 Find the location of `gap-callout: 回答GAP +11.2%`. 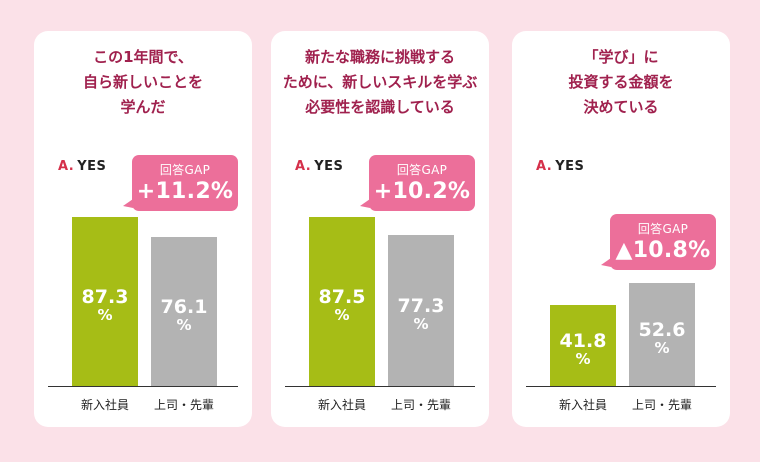

gap-callout: 回答GAP +11.2% is located at coordinates (180, 183).